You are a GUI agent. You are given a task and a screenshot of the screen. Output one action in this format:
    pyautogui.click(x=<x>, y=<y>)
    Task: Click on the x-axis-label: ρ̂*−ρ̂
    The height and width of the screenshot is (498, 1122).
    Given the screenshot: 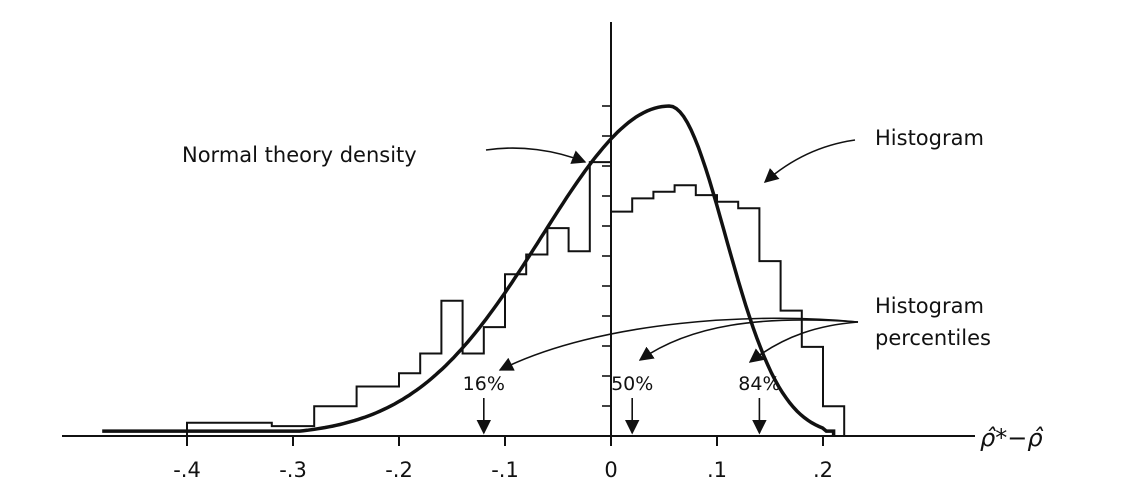 What is the action you would take?
    pyautogui.click(x=1012, y=438)
    